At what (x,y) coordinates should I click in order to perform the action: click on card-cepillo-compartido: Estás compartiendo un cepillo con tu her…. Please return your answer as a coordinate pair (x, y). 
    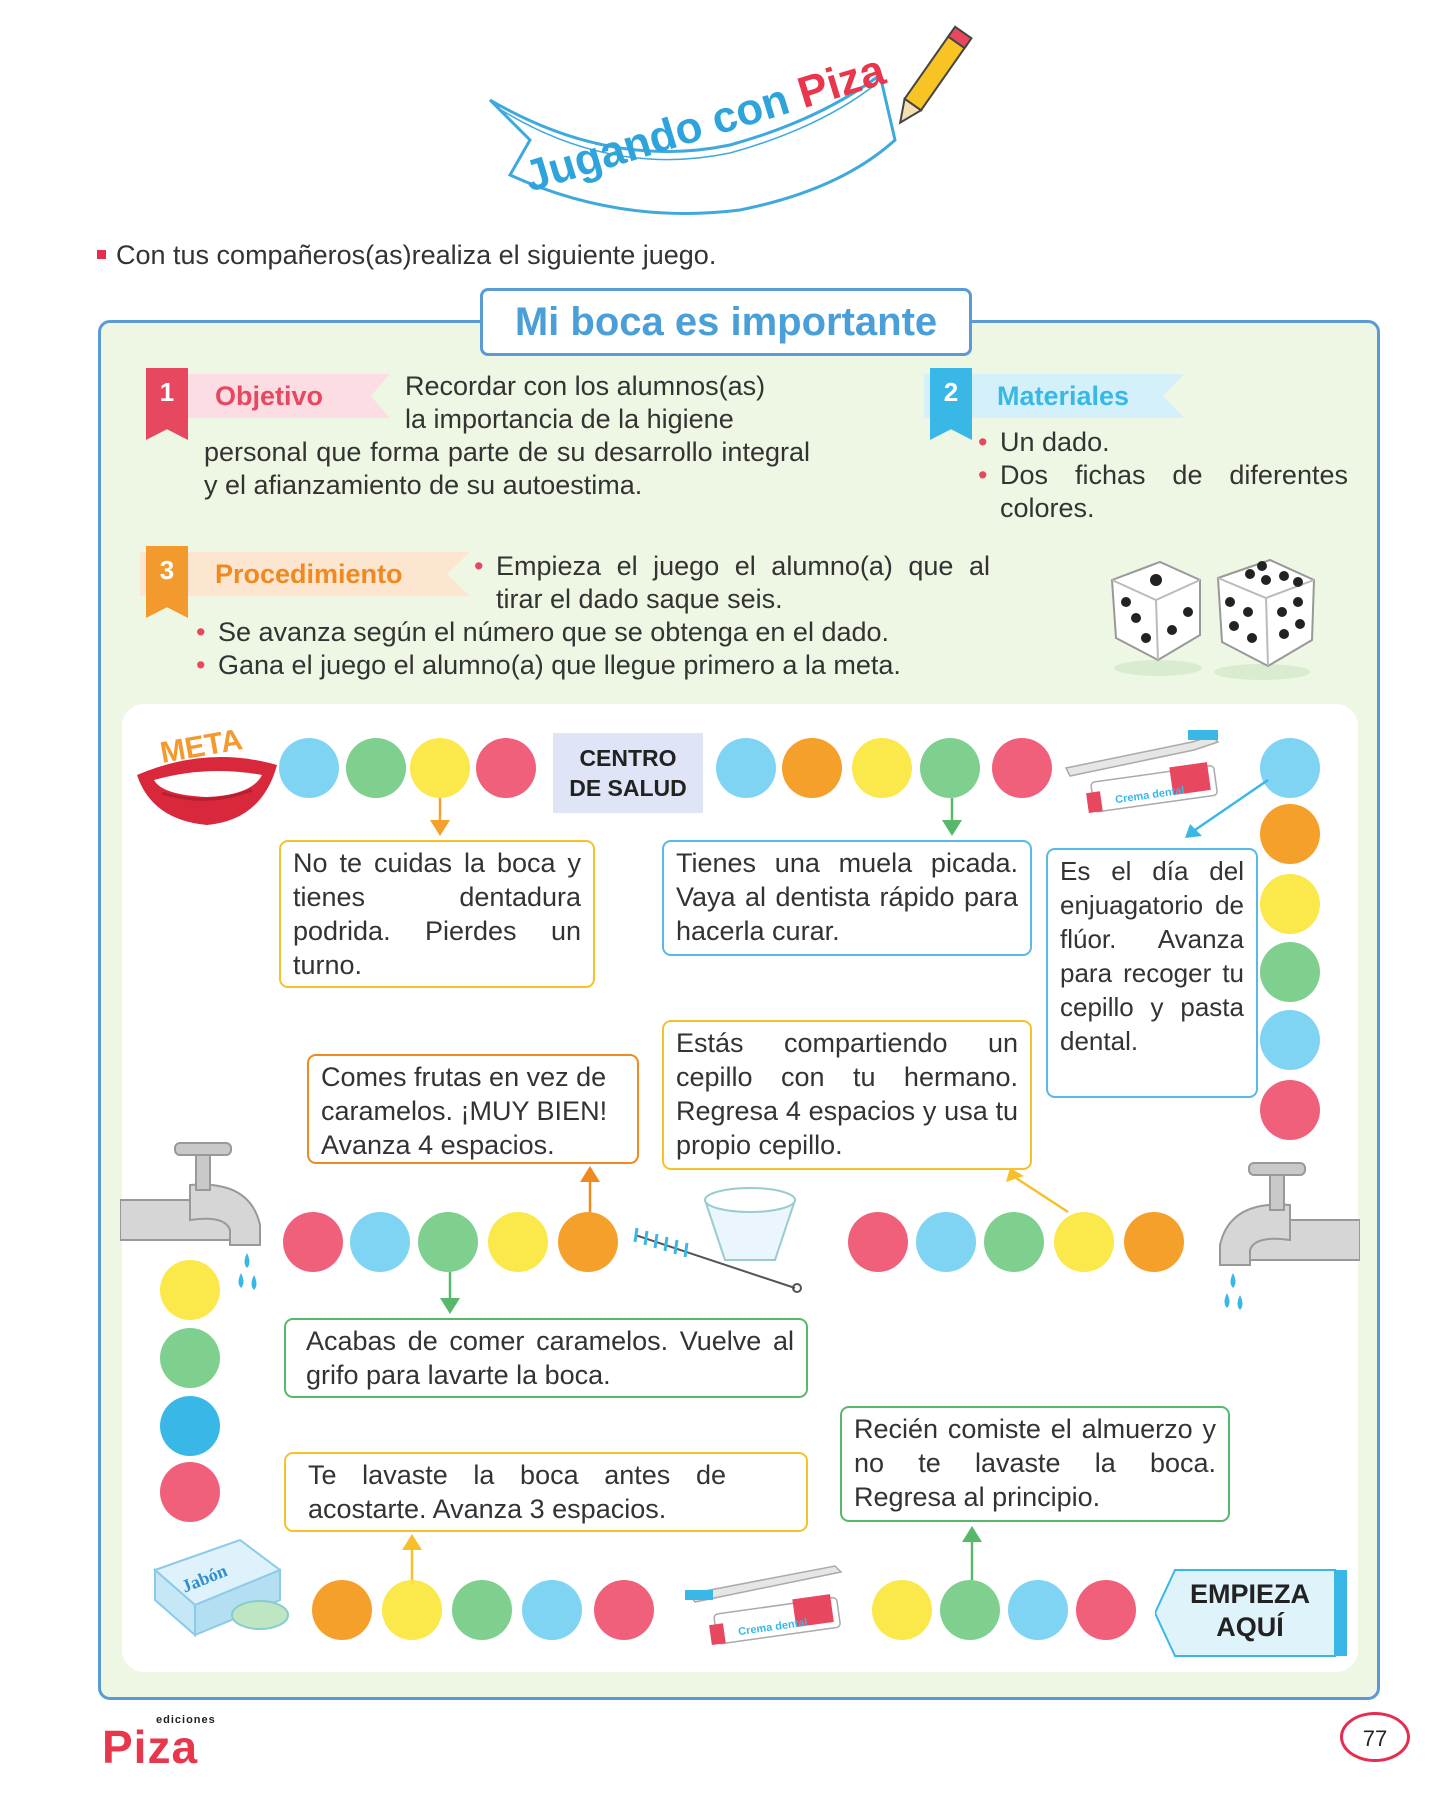
    Looking at the image, I should click on (847, 1095).